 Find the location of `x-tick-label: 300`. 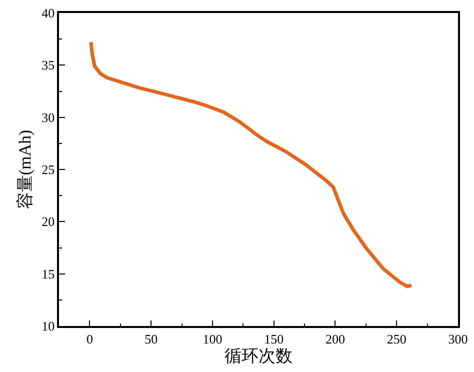

x-tick-label: 300 is located at coordinates (458, 338).